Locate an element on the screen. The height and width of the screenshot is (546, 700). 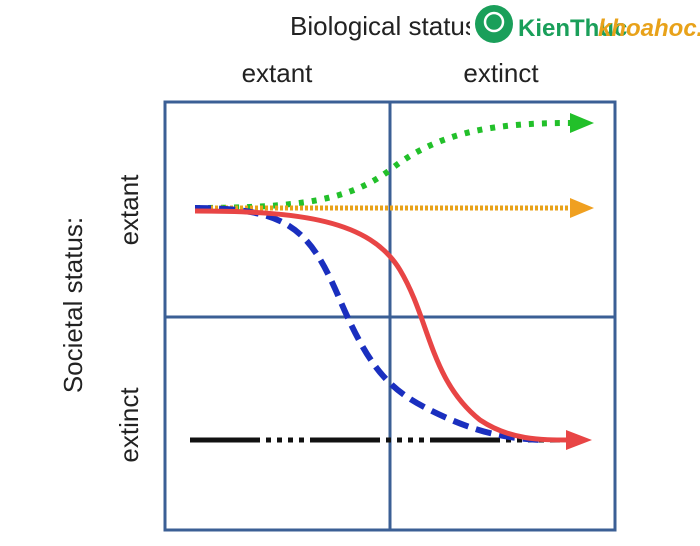
row-label: extant is located at coordinates (129, 210).